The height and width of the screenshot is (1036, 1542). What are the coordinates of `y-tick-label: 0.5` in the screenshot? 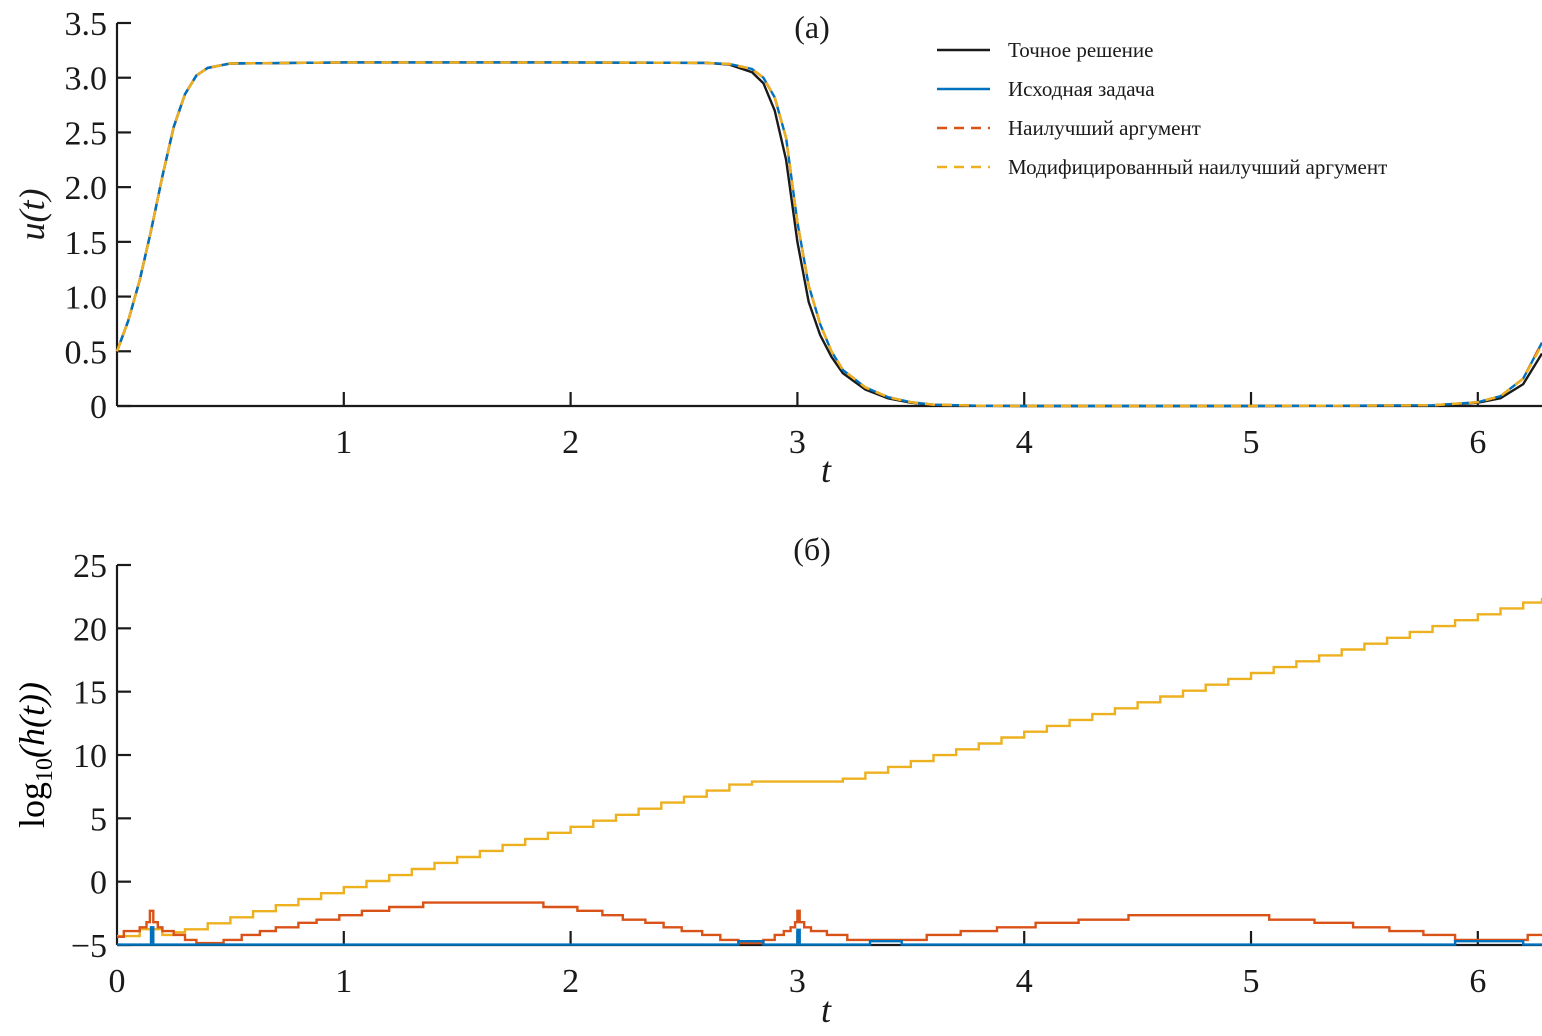 It's located at (86, 352).